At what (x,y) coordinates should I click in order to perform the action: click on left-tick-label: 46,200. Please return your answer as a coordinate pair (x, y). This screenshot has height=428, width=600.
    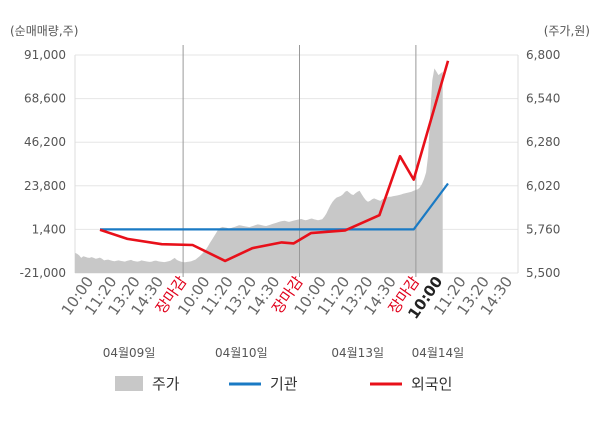
    Looking at the image, I should click on (45, 142).